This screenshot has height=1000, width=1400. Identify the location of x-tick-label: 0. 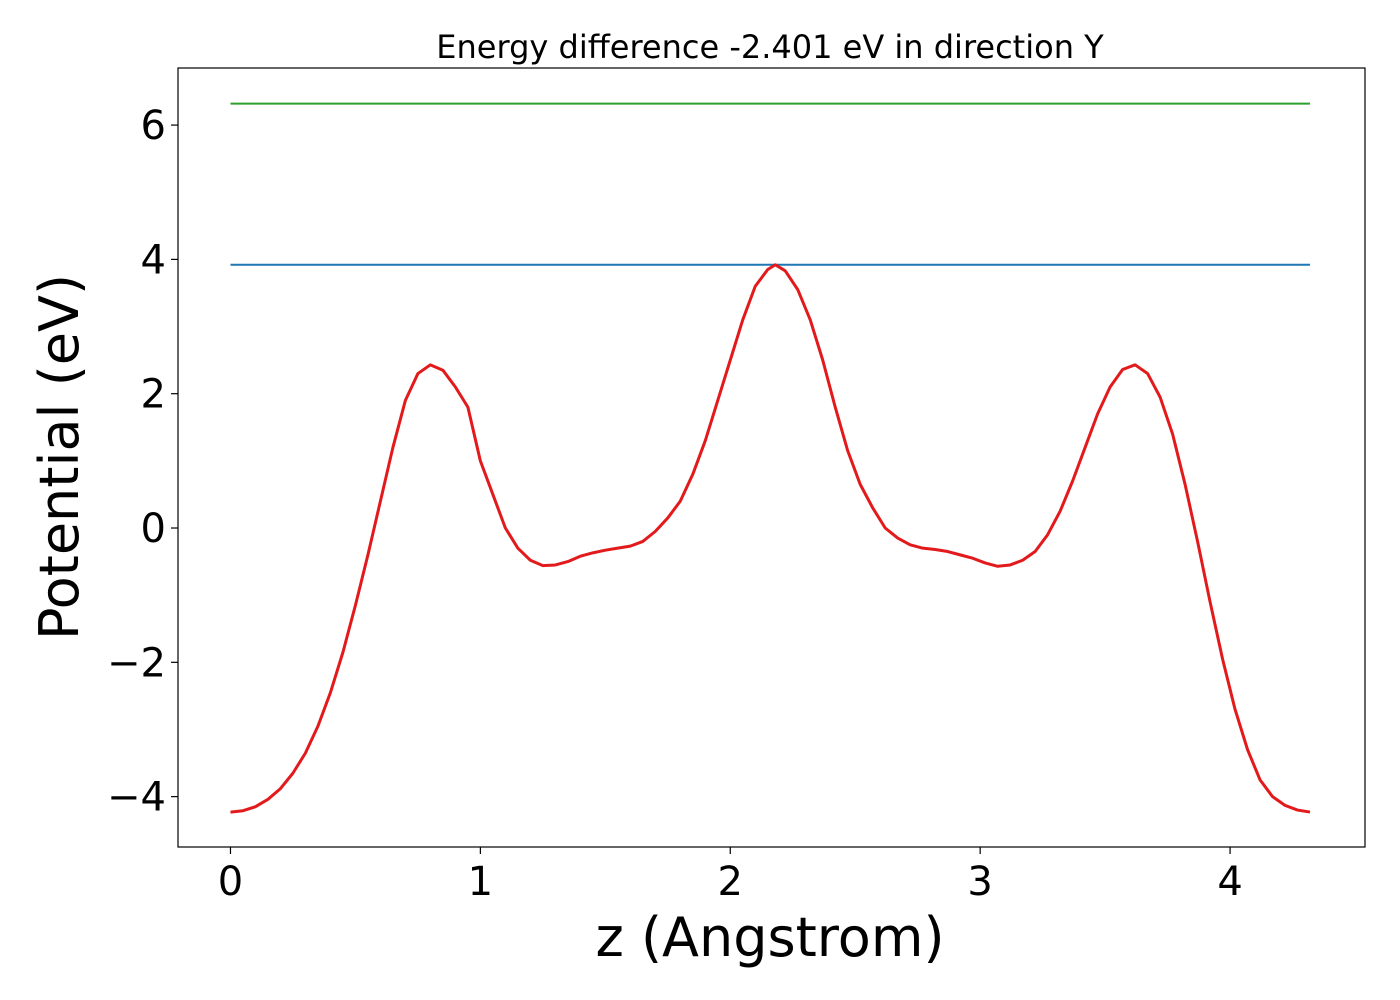
(230, 882).